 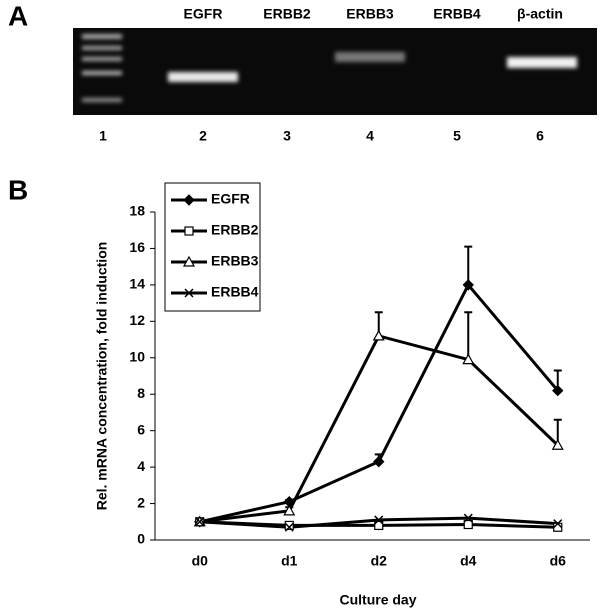 I want to click on y-tick-label: 10, so click(x=137, y=356).